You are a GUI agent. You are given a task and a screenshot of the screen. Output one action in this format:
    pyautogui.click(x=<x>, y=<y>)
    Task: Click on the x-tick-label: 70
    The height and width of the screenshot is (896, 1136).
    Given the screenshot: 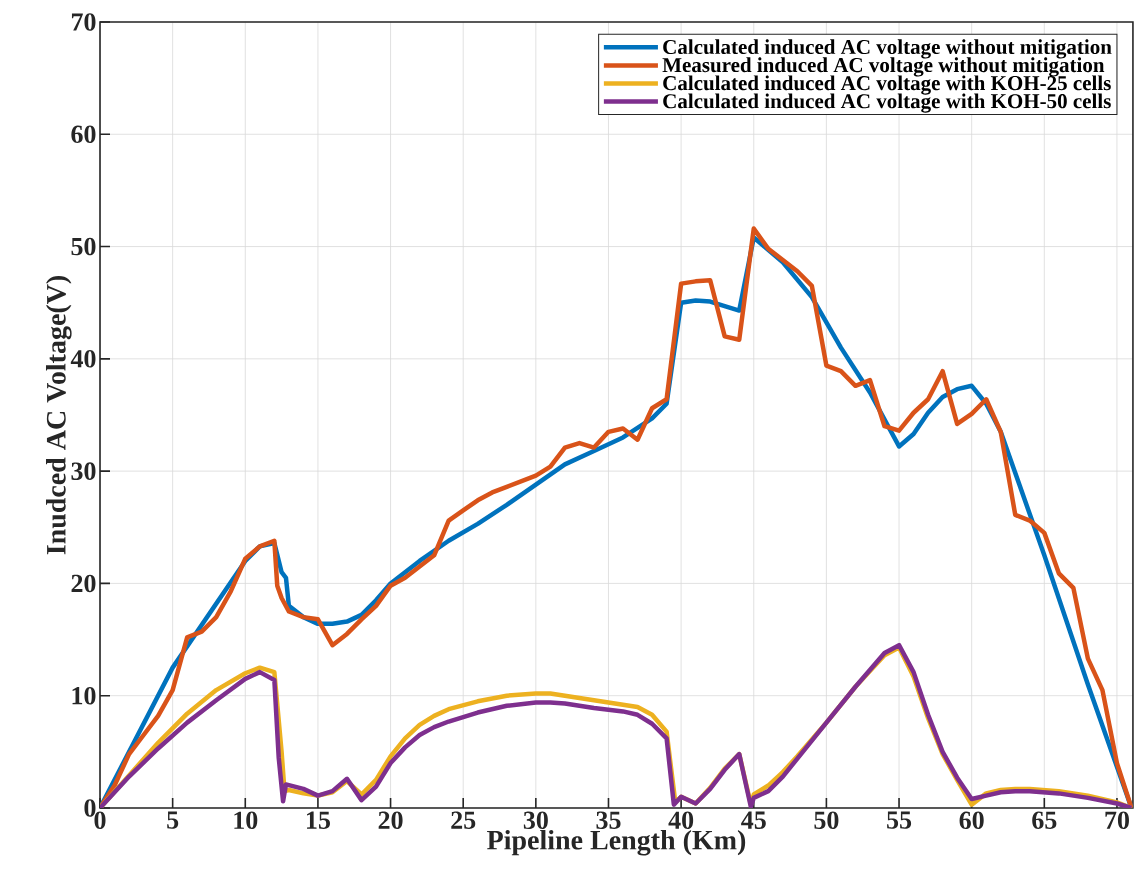 What is the action you would take?
    pyautogui.click(x=1117, y=820)
    